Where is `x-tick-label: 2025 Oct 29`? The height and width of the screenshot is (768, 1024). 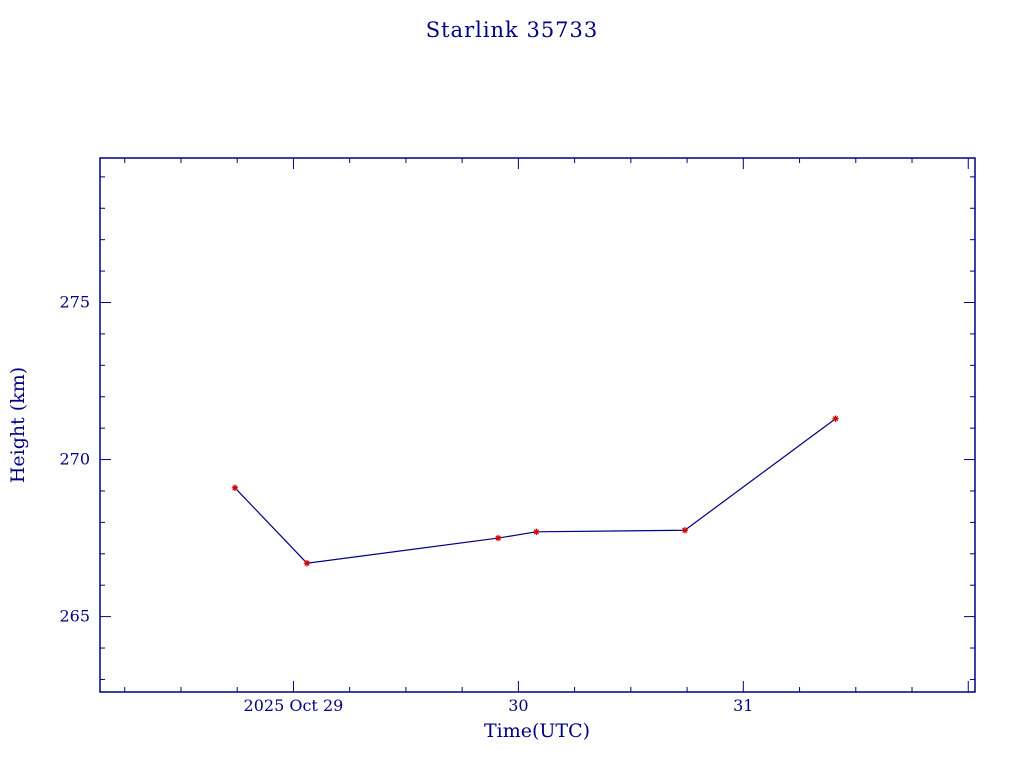
x-tick-label: 2025 Oct 29 is located at coordinates (294, 705).